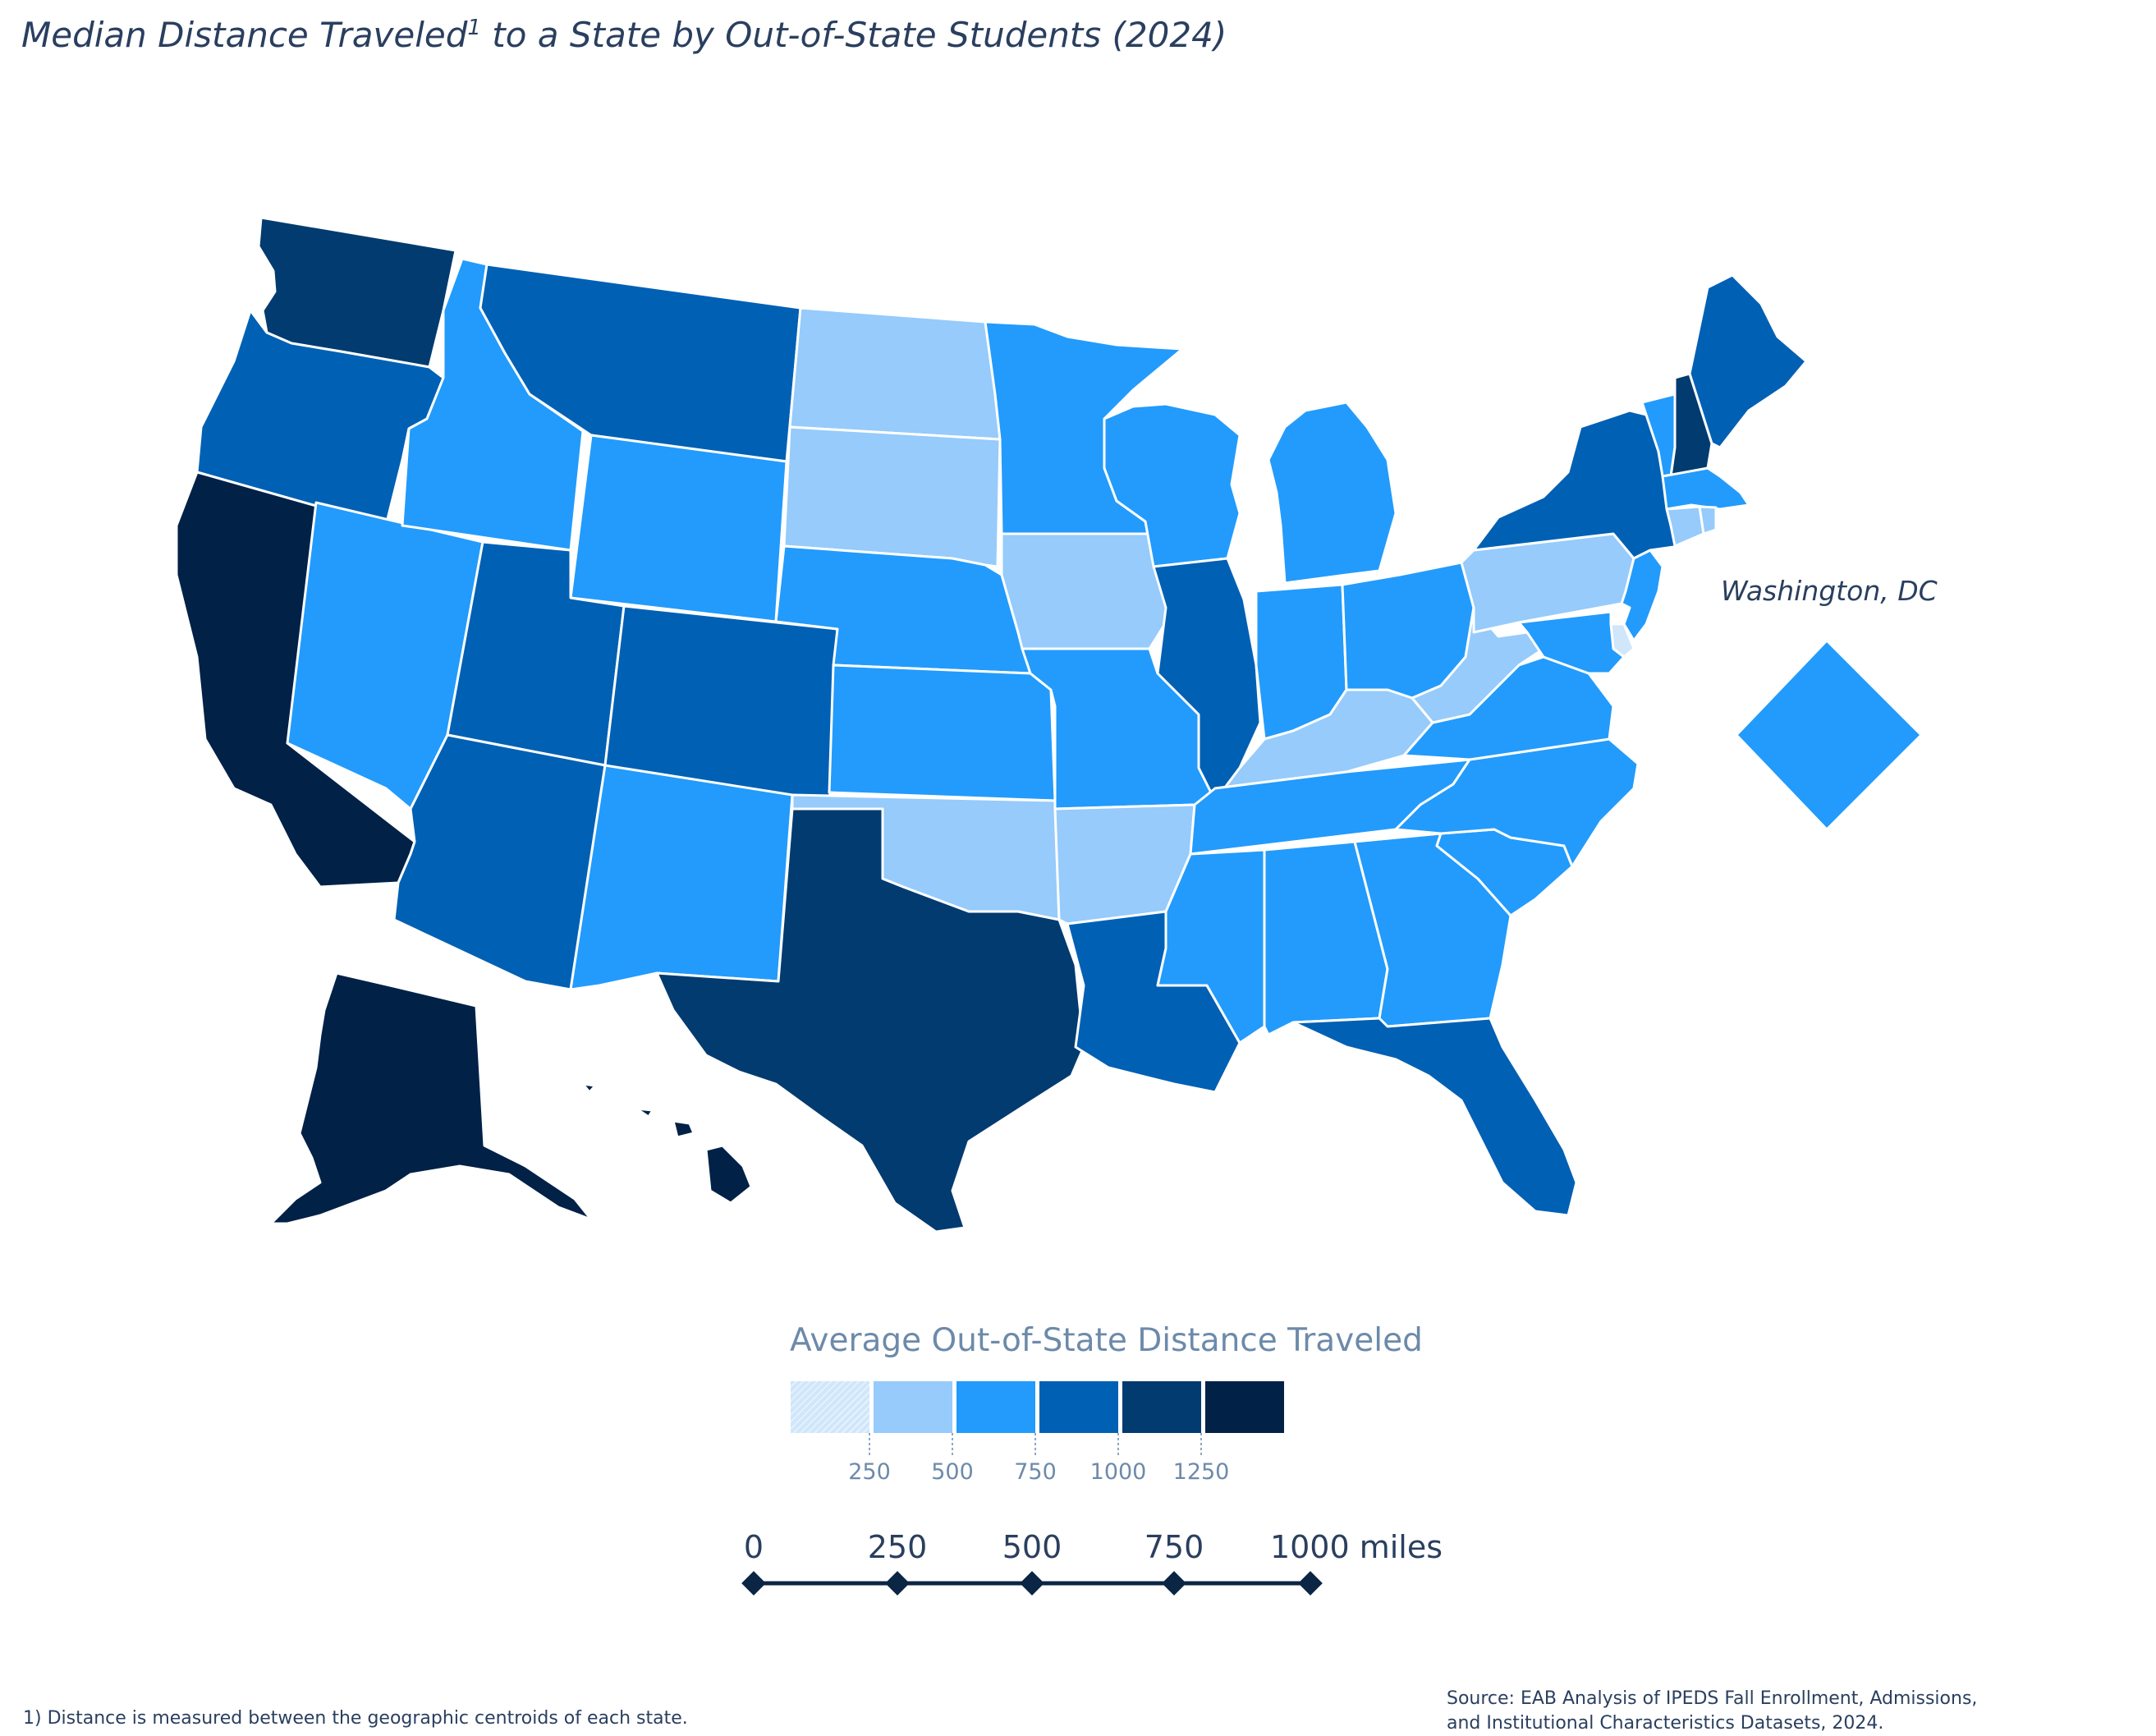 The width and height of the screenshot is (2156, 1736). I want to click on state-WY, so click(678, 528).